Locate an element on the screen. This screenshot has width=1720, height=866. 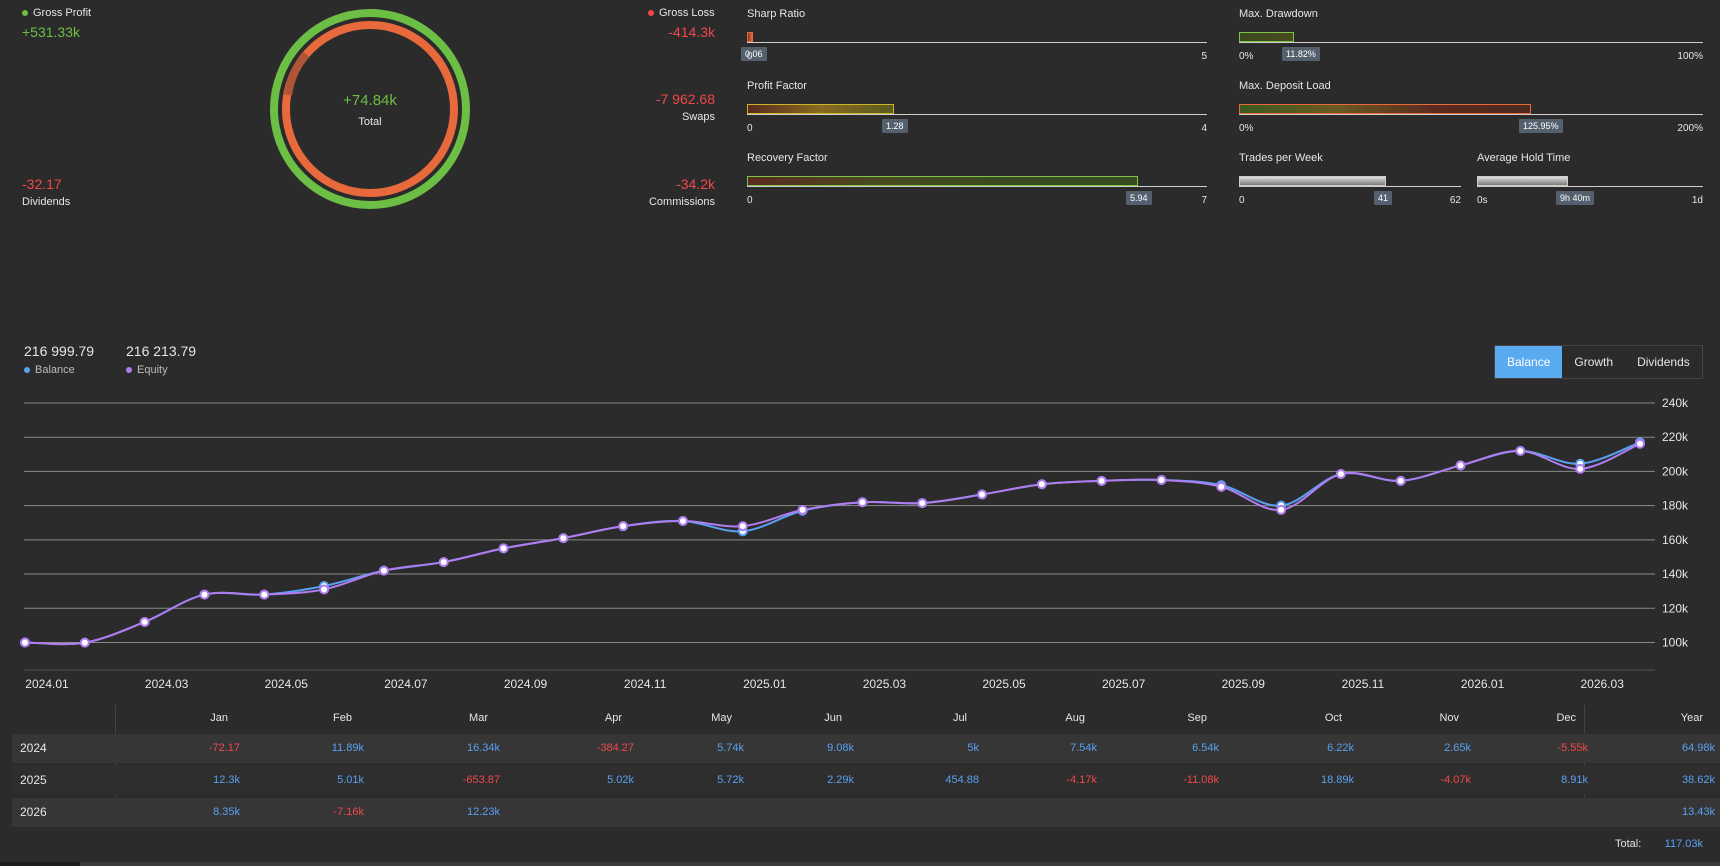
gross-profit-label: Gross Profit is located at coordinates (56, 13).